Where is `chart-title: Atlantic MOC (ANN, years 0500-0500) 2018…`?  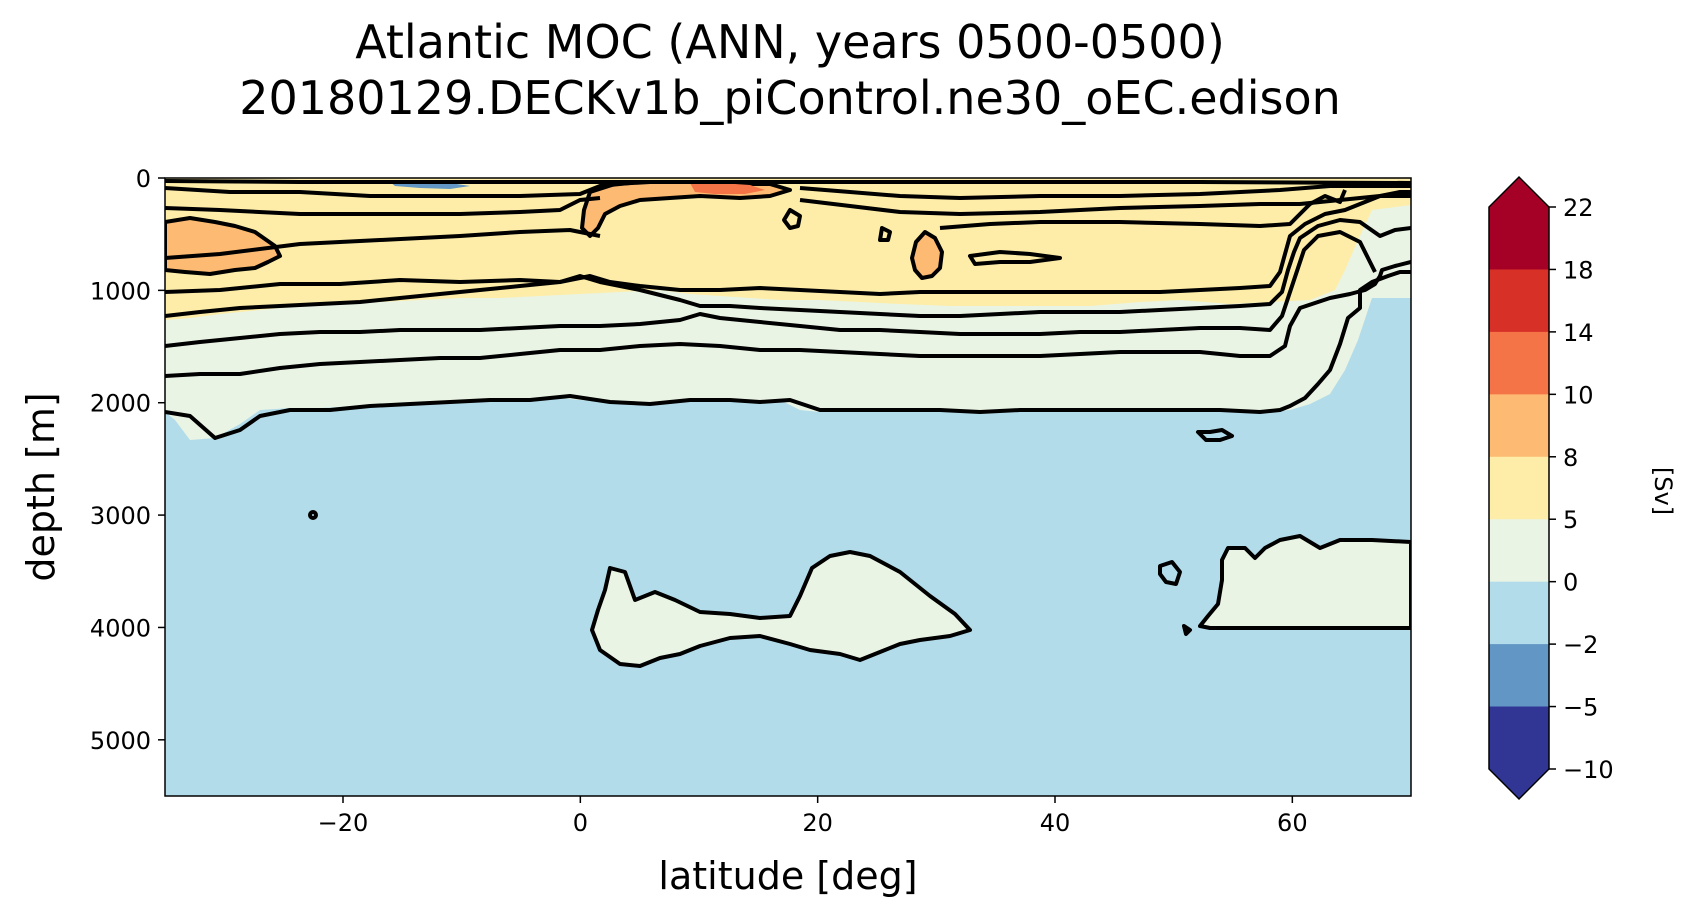
chart-title: Atlantic MOC (ANN, years 0500-0500) 2018… is located at coordinates (790, 70).